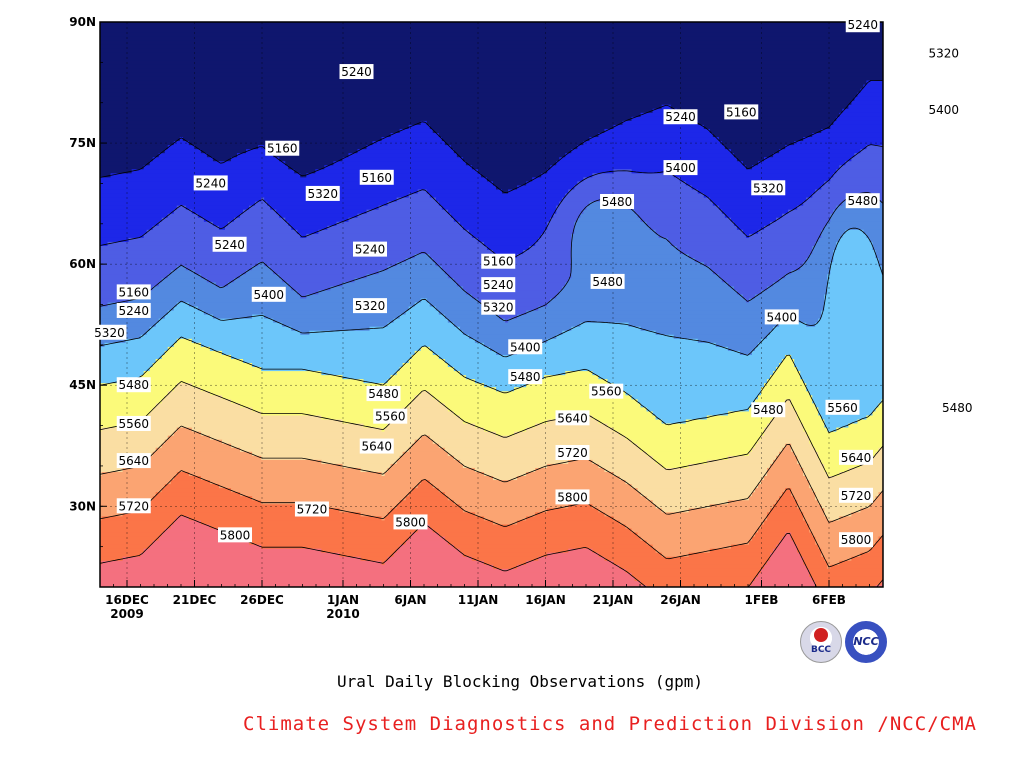 The height and width of the screenshot is (768, 1024). What do you see at coordinates (498, 285) in the screenshot?
I see `contour-label-text: 5240` at bounding box center [498, 285].